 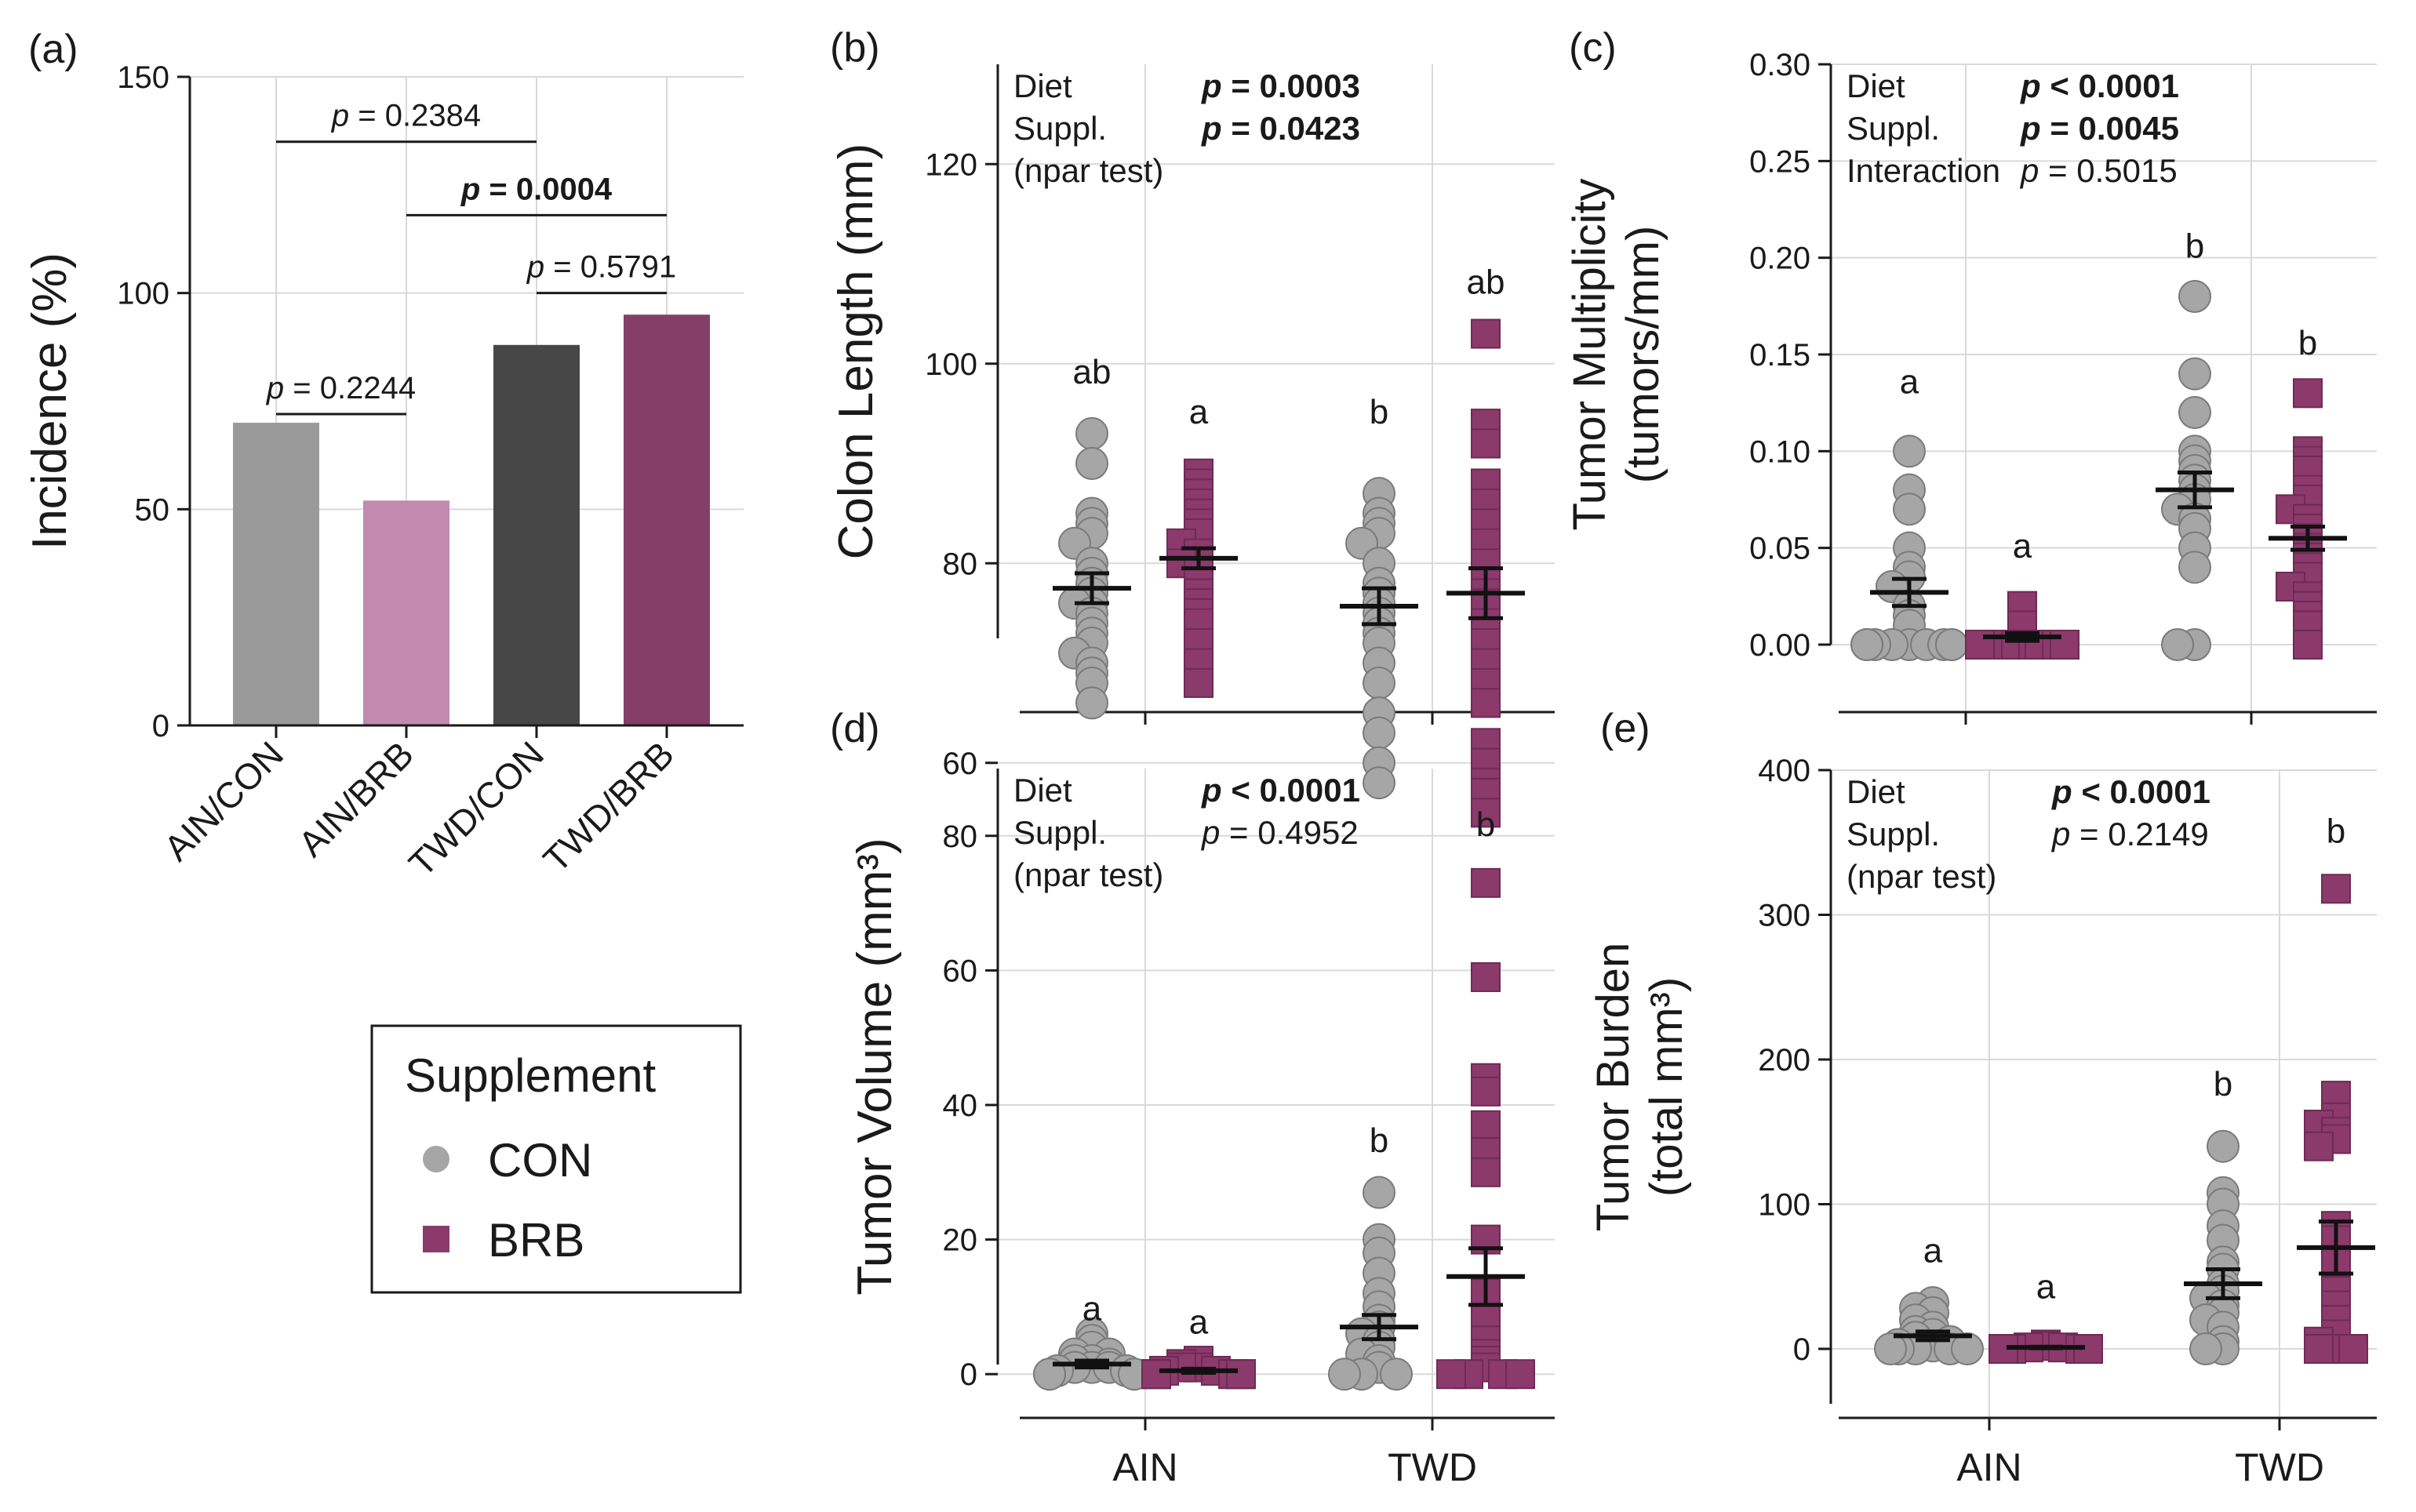 What do you see at coordinates (143, 77) in the screenshot?
I see `y-tick-label: 150` at bounding box center [143, 77].